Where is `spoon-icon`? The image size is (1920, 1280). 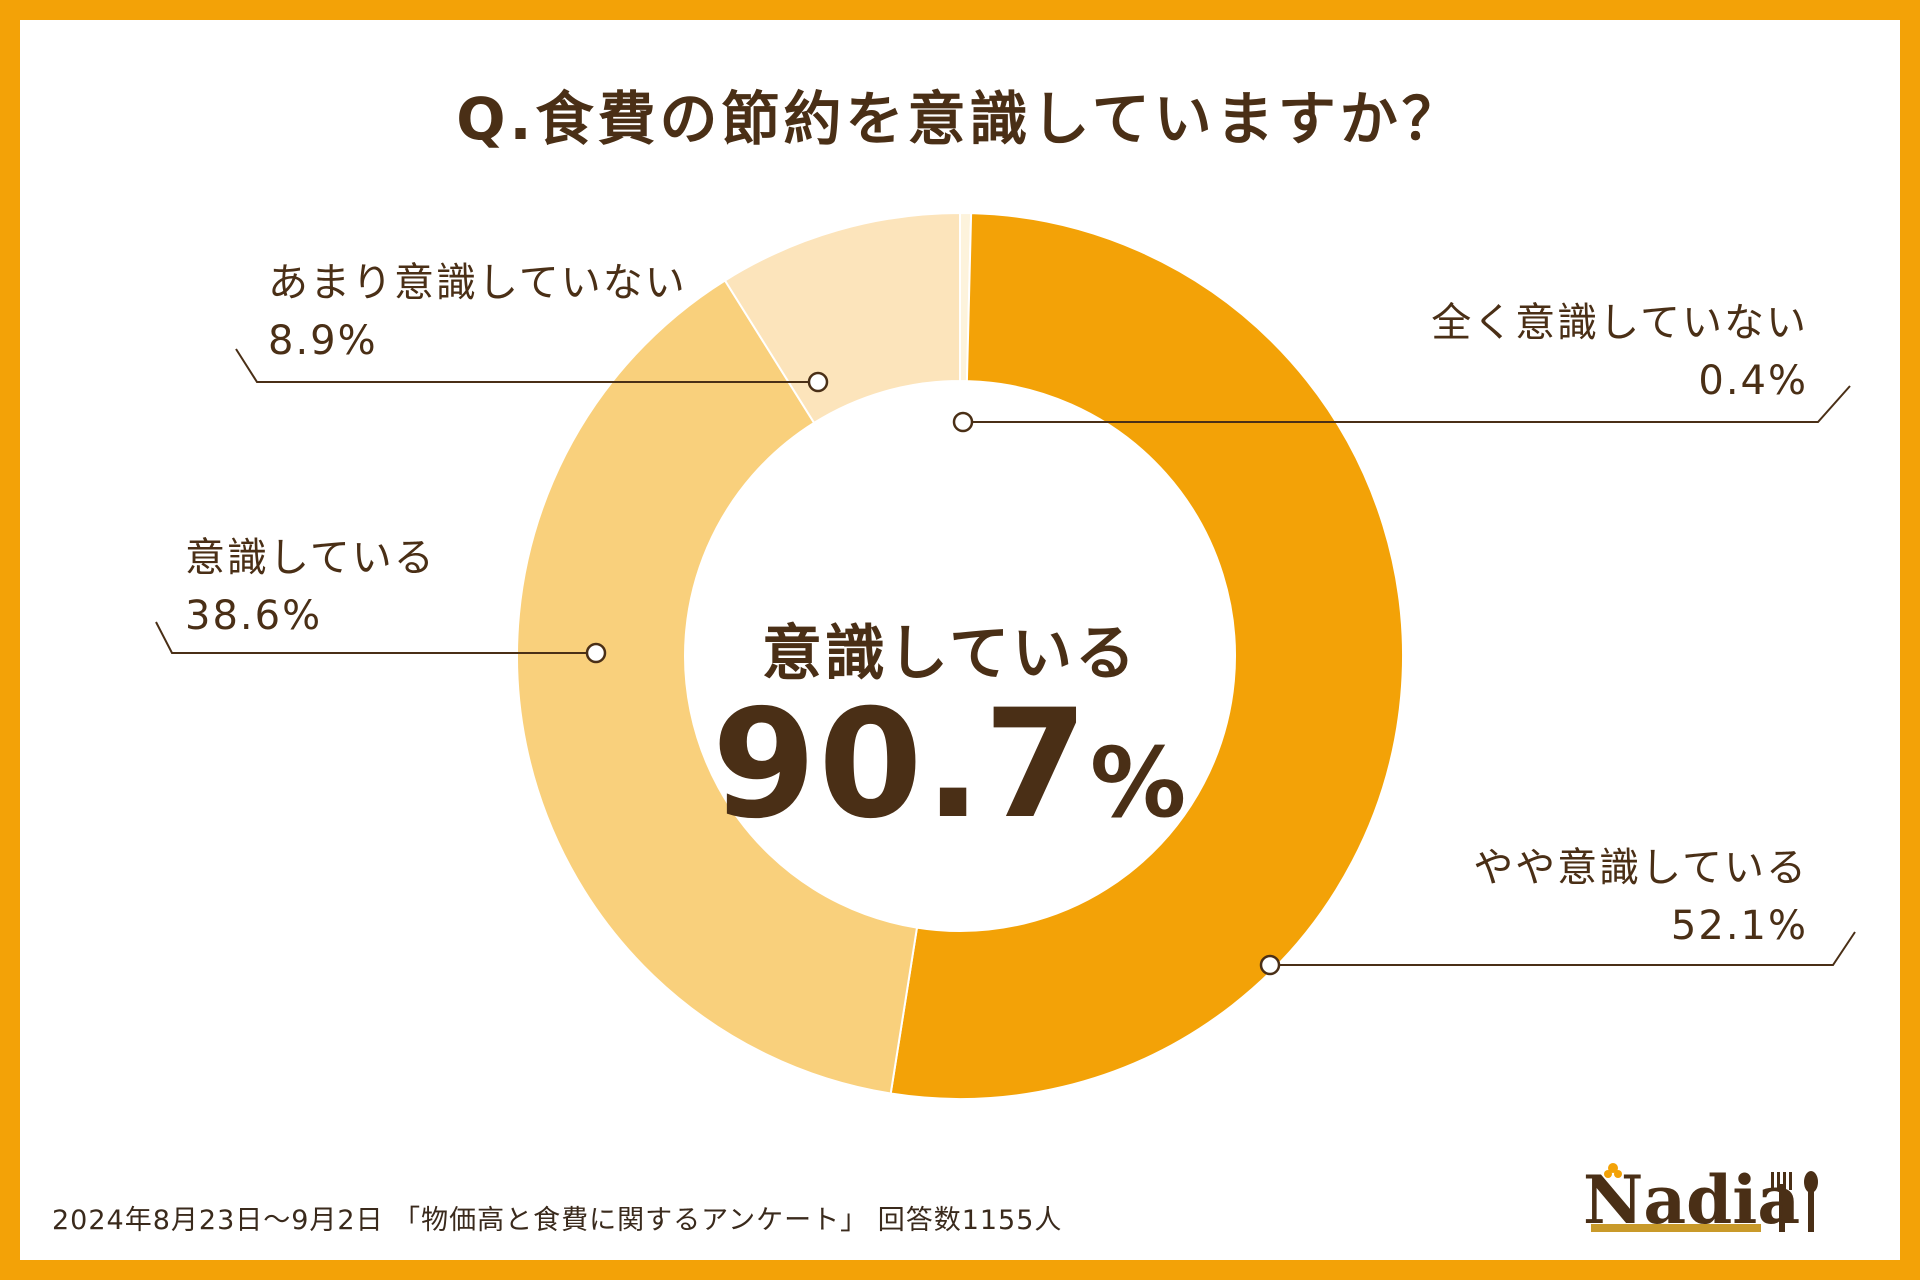
spoon-icon is located at coordinates (1811, 1201).